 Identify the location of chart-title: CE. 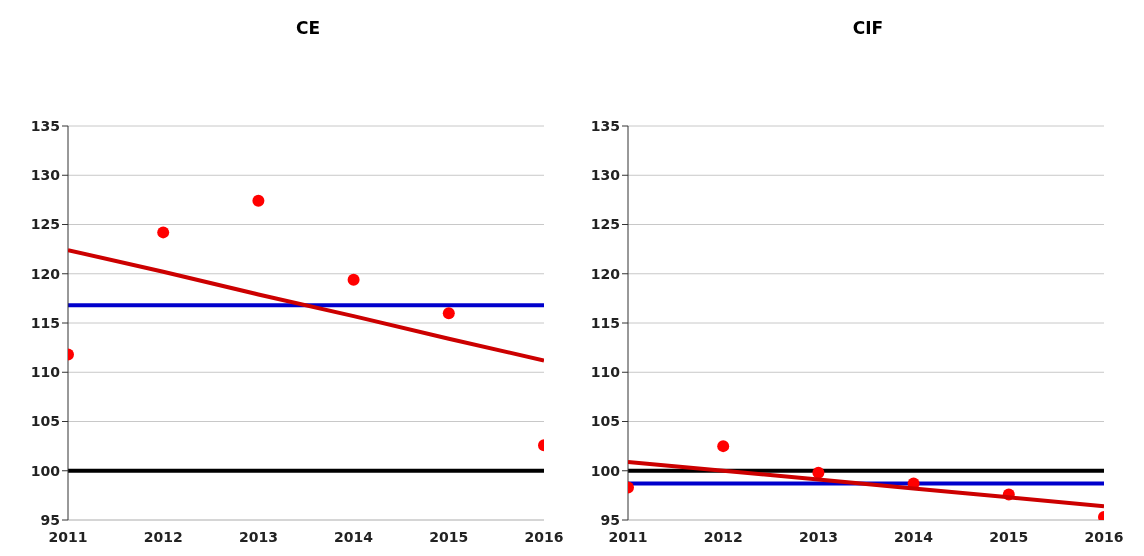
(308, 28).